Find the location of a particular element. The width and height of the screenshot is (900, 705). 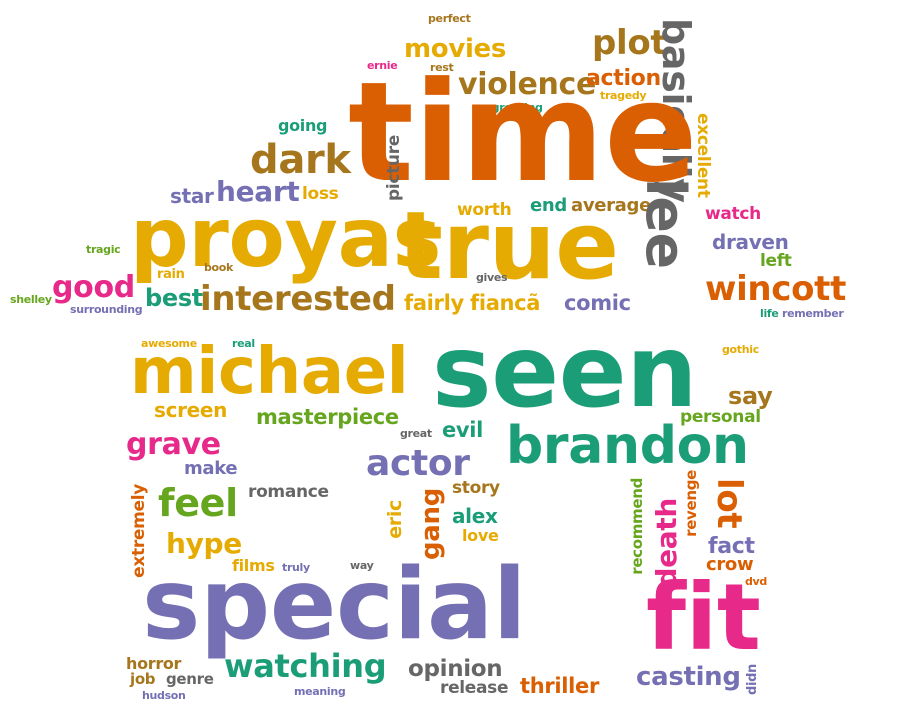

word-hype: hype is located at coordinates (204, 543).